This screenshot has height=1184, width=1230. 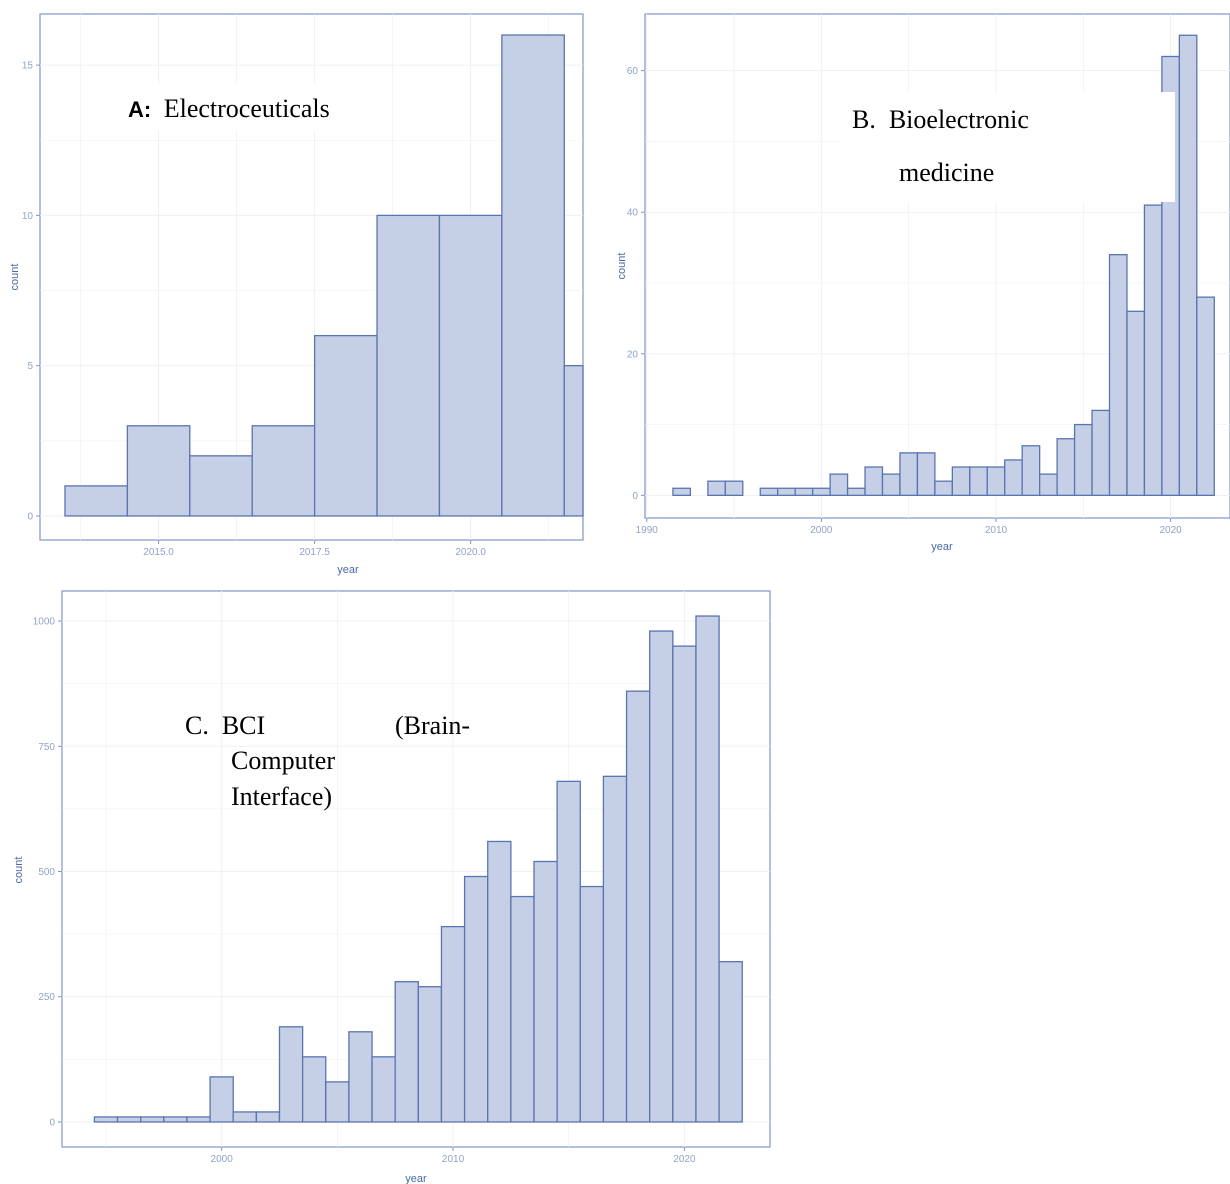 What do you see at coordinates (360, 1077) in the screenshot?
I see `panel-c-bar-2006` at bounding box center [360, 1077].